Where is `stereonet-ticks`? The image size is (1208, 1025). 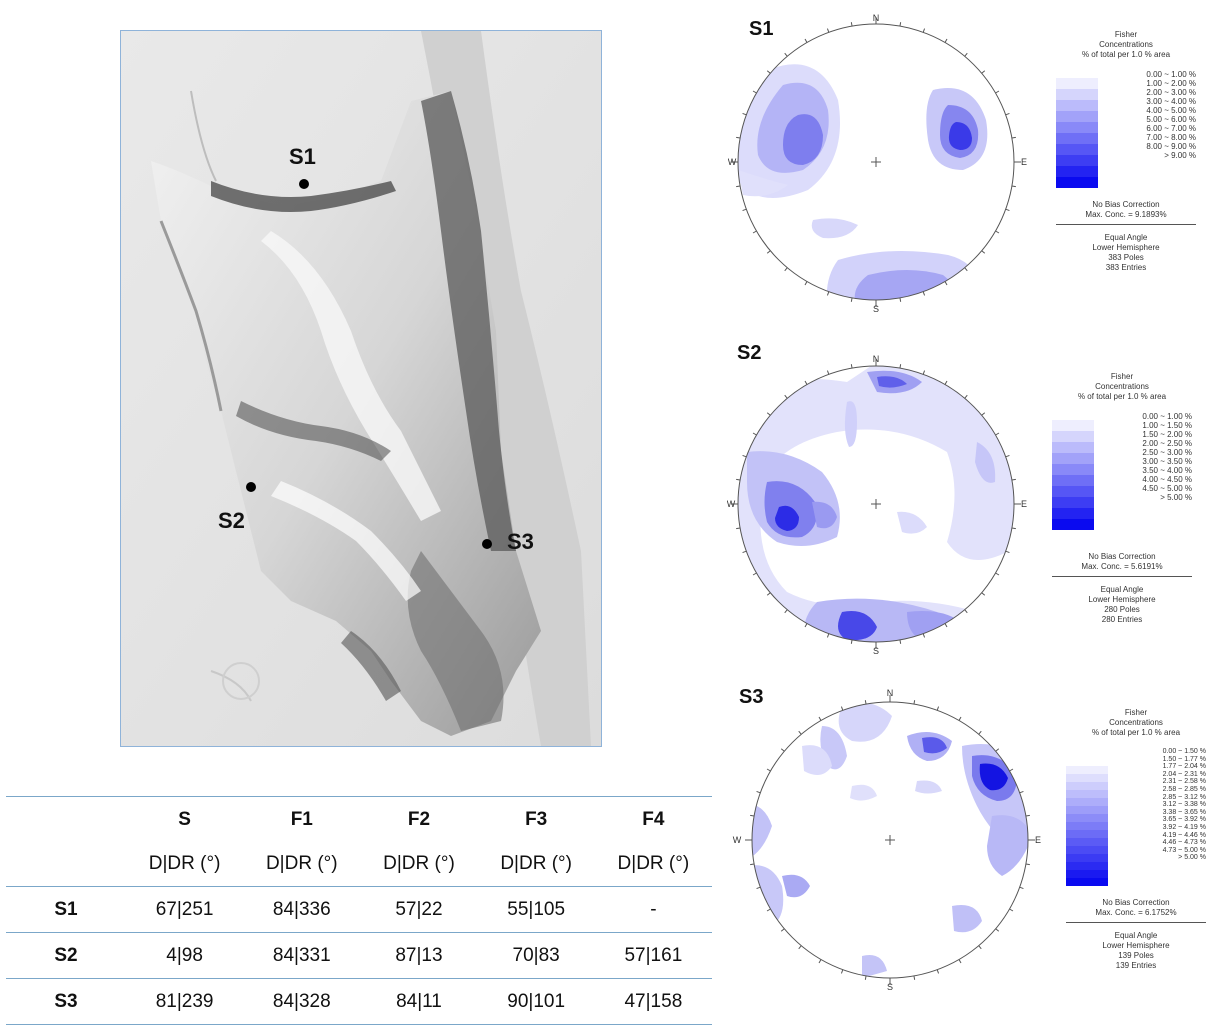 stereonet-ticks is located at coordinates (876, 162).